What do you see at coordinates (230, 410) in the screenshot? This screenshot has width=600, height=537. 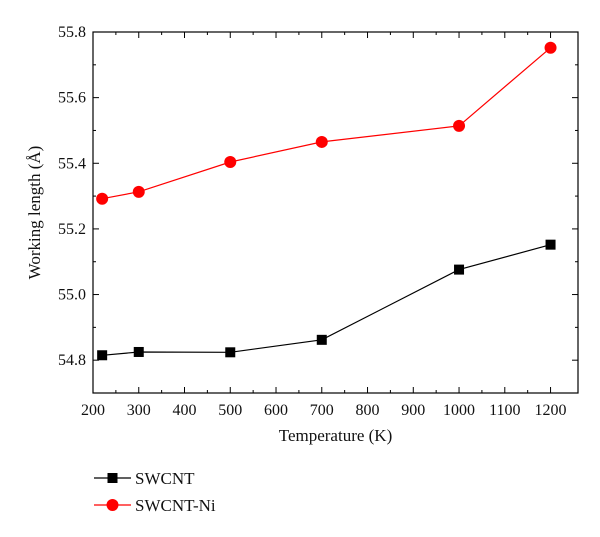 I see `x-tick-label: 500` at bounding box center [230, 410].